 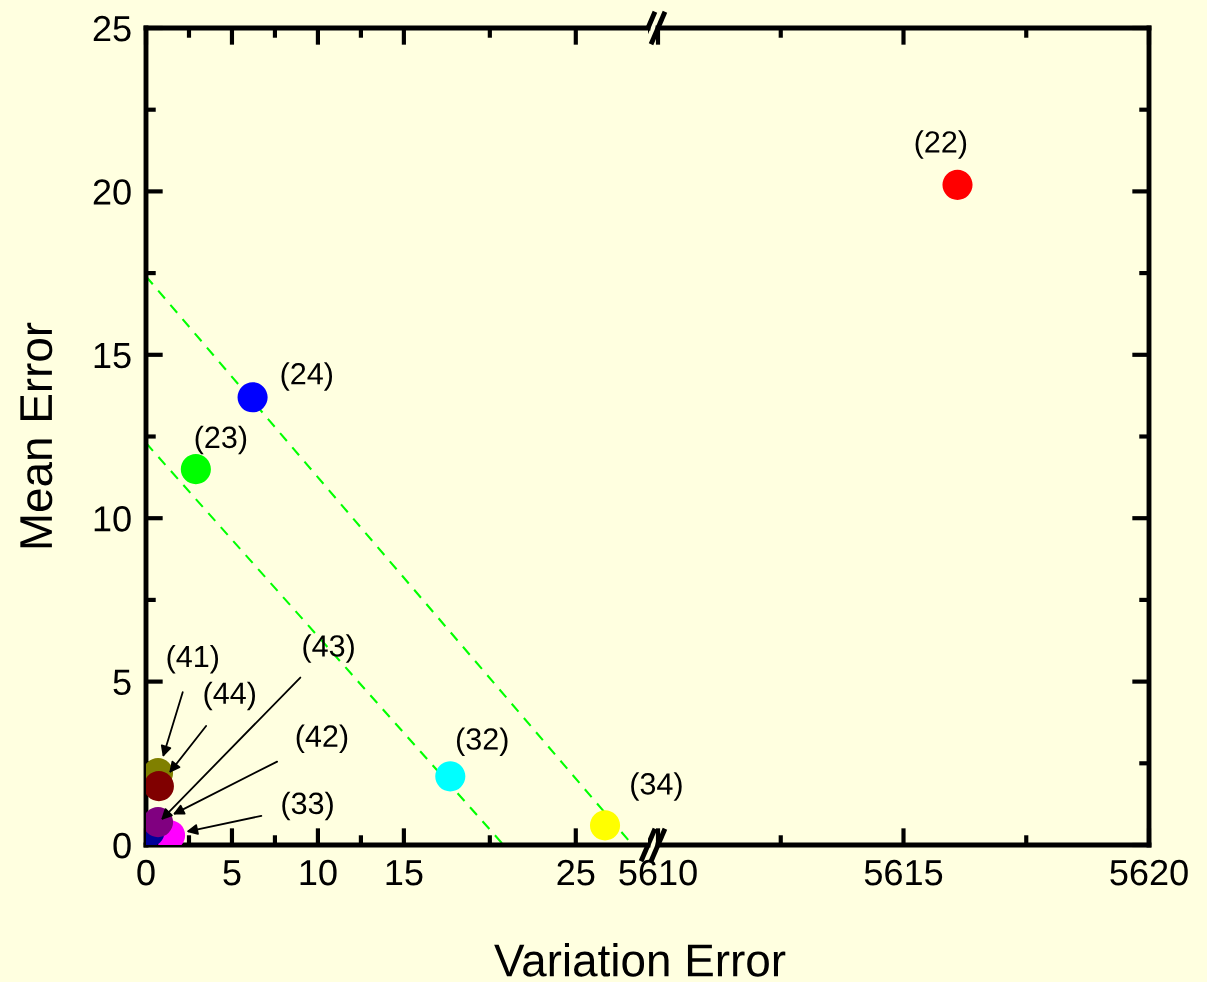 I want to click on text: (33), so click(x=307, y=806).